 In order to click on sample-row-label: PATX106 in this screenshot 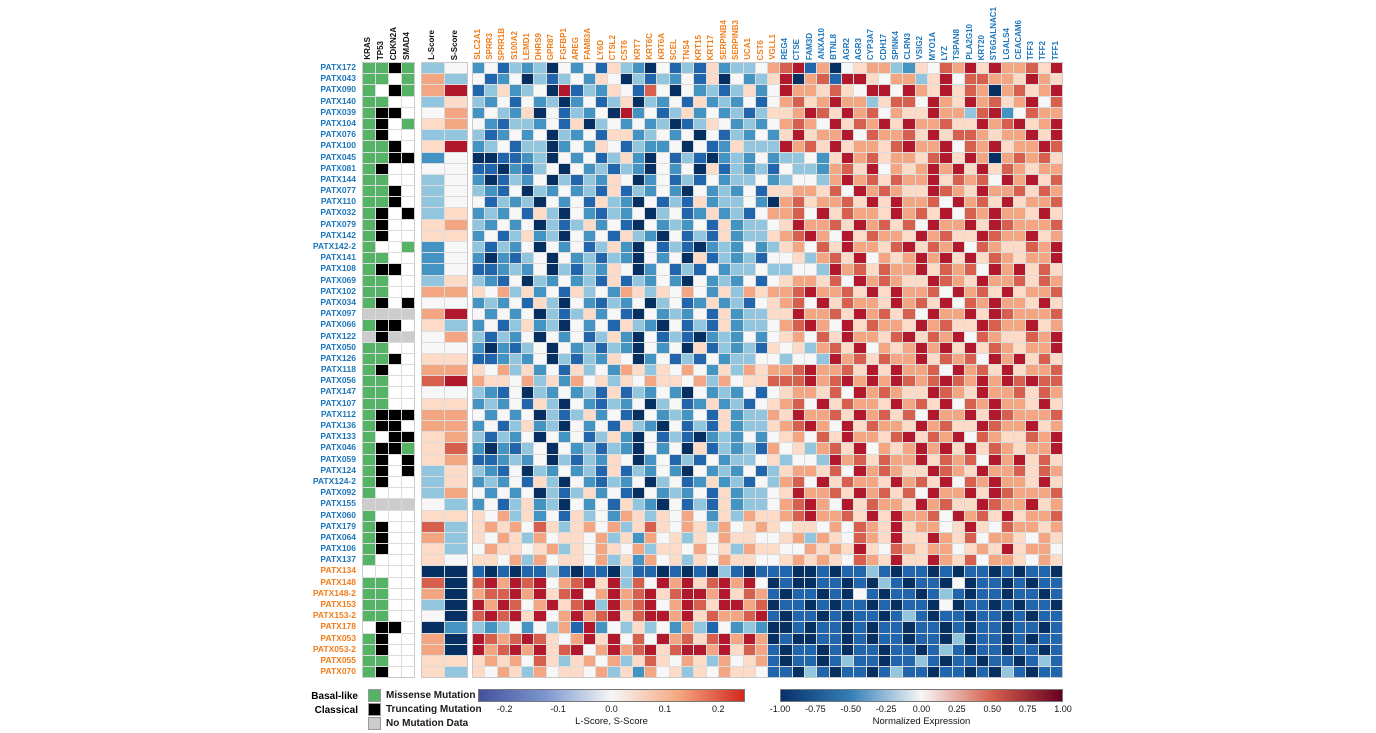, I will do `click(338, 548)`.